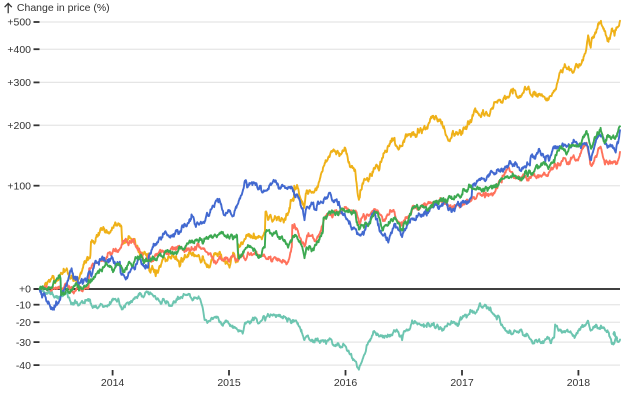 The image size is (640, 400). What do you see at coordinates (579, 383) in the screenshot?
I see `svg-text: 2018` at bounding box center [579, 383].